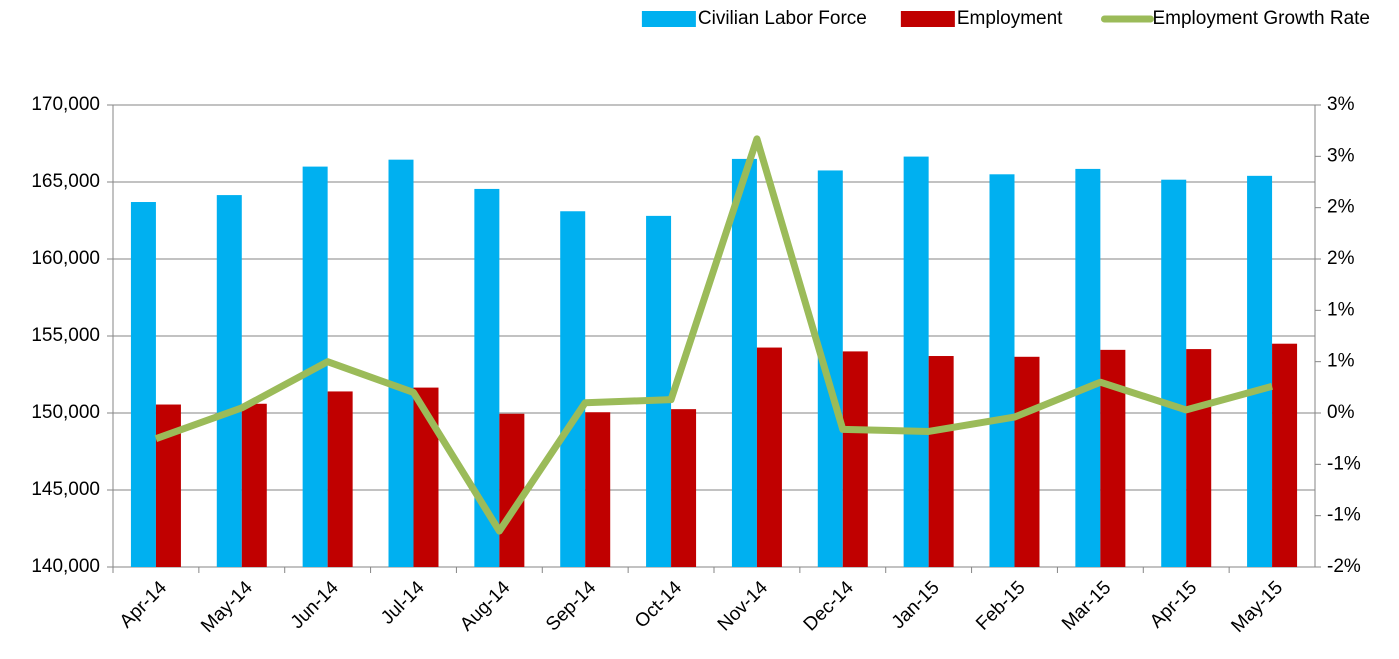  What do you see at coordinates (65, 335) in the screenshot?
I see `y-tick-label: 155,000` at bounding box center [65, 335].